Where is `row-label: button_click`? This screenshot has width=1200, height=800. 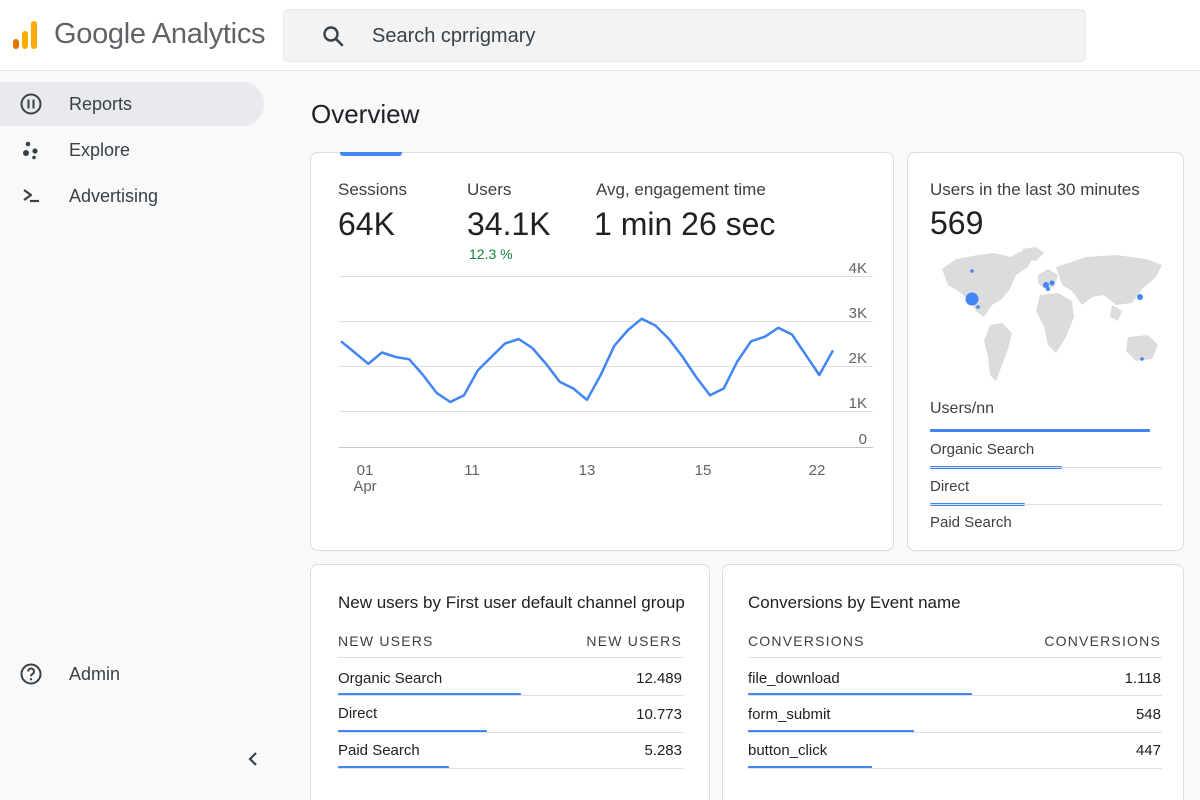
row-label: button_click is located at coordinates (788, 750).